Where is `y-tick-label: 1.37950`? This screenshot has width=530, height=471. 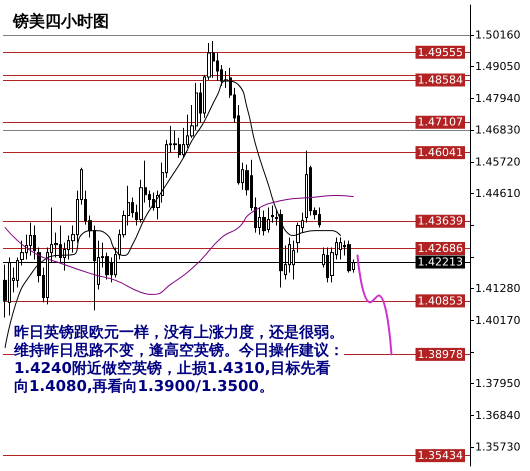
y-tick-label: 1.37950 is located at coordinates (497, 383).